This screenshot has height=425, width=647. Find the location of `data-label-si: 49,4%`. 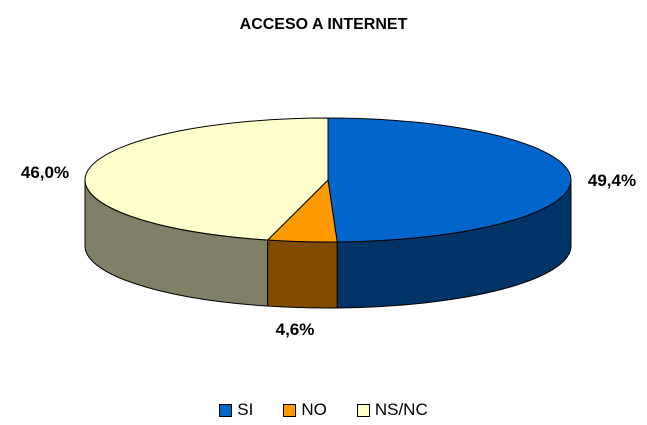

data-label-si: 49,4% is located at coordinates (612, 180).